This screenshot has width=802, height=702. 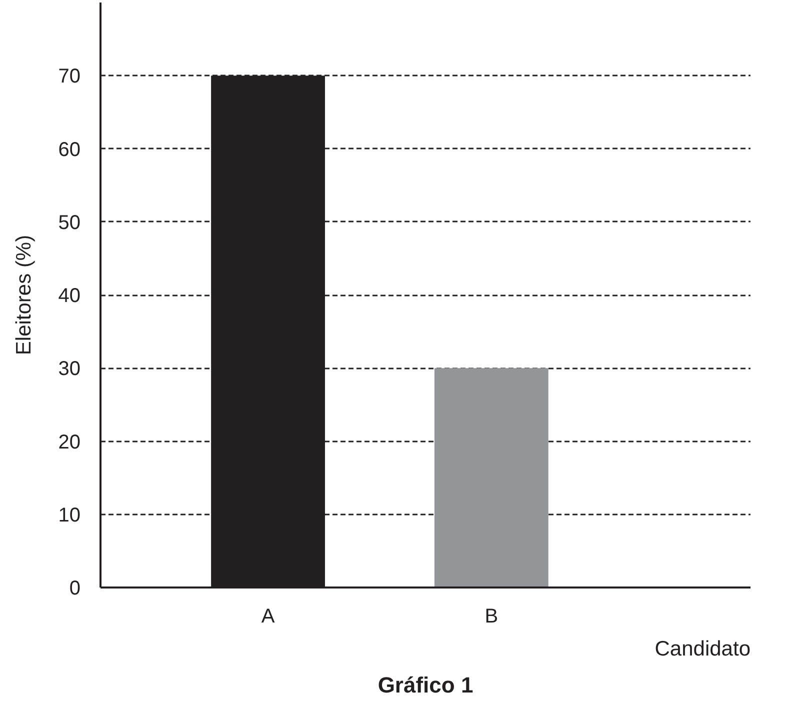 I want to click on x-tick-label: A, so click(x=268, y=617).